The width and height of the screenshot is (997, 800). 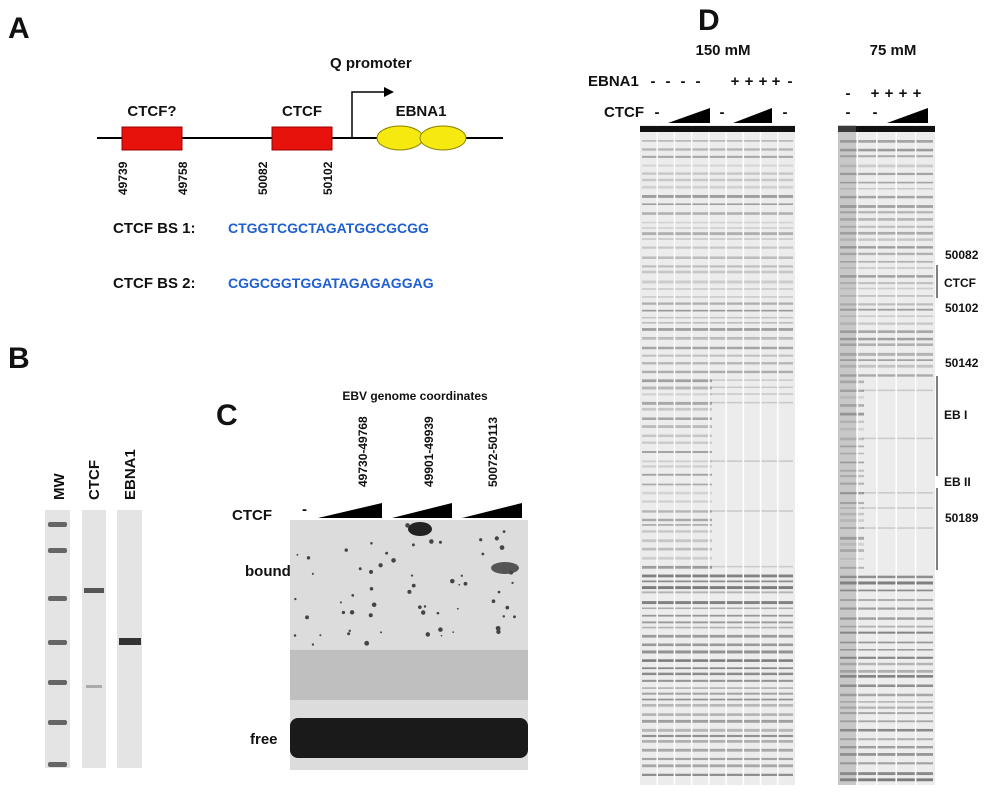 I want to click on marker: EB II, so click(x=957, y=482).